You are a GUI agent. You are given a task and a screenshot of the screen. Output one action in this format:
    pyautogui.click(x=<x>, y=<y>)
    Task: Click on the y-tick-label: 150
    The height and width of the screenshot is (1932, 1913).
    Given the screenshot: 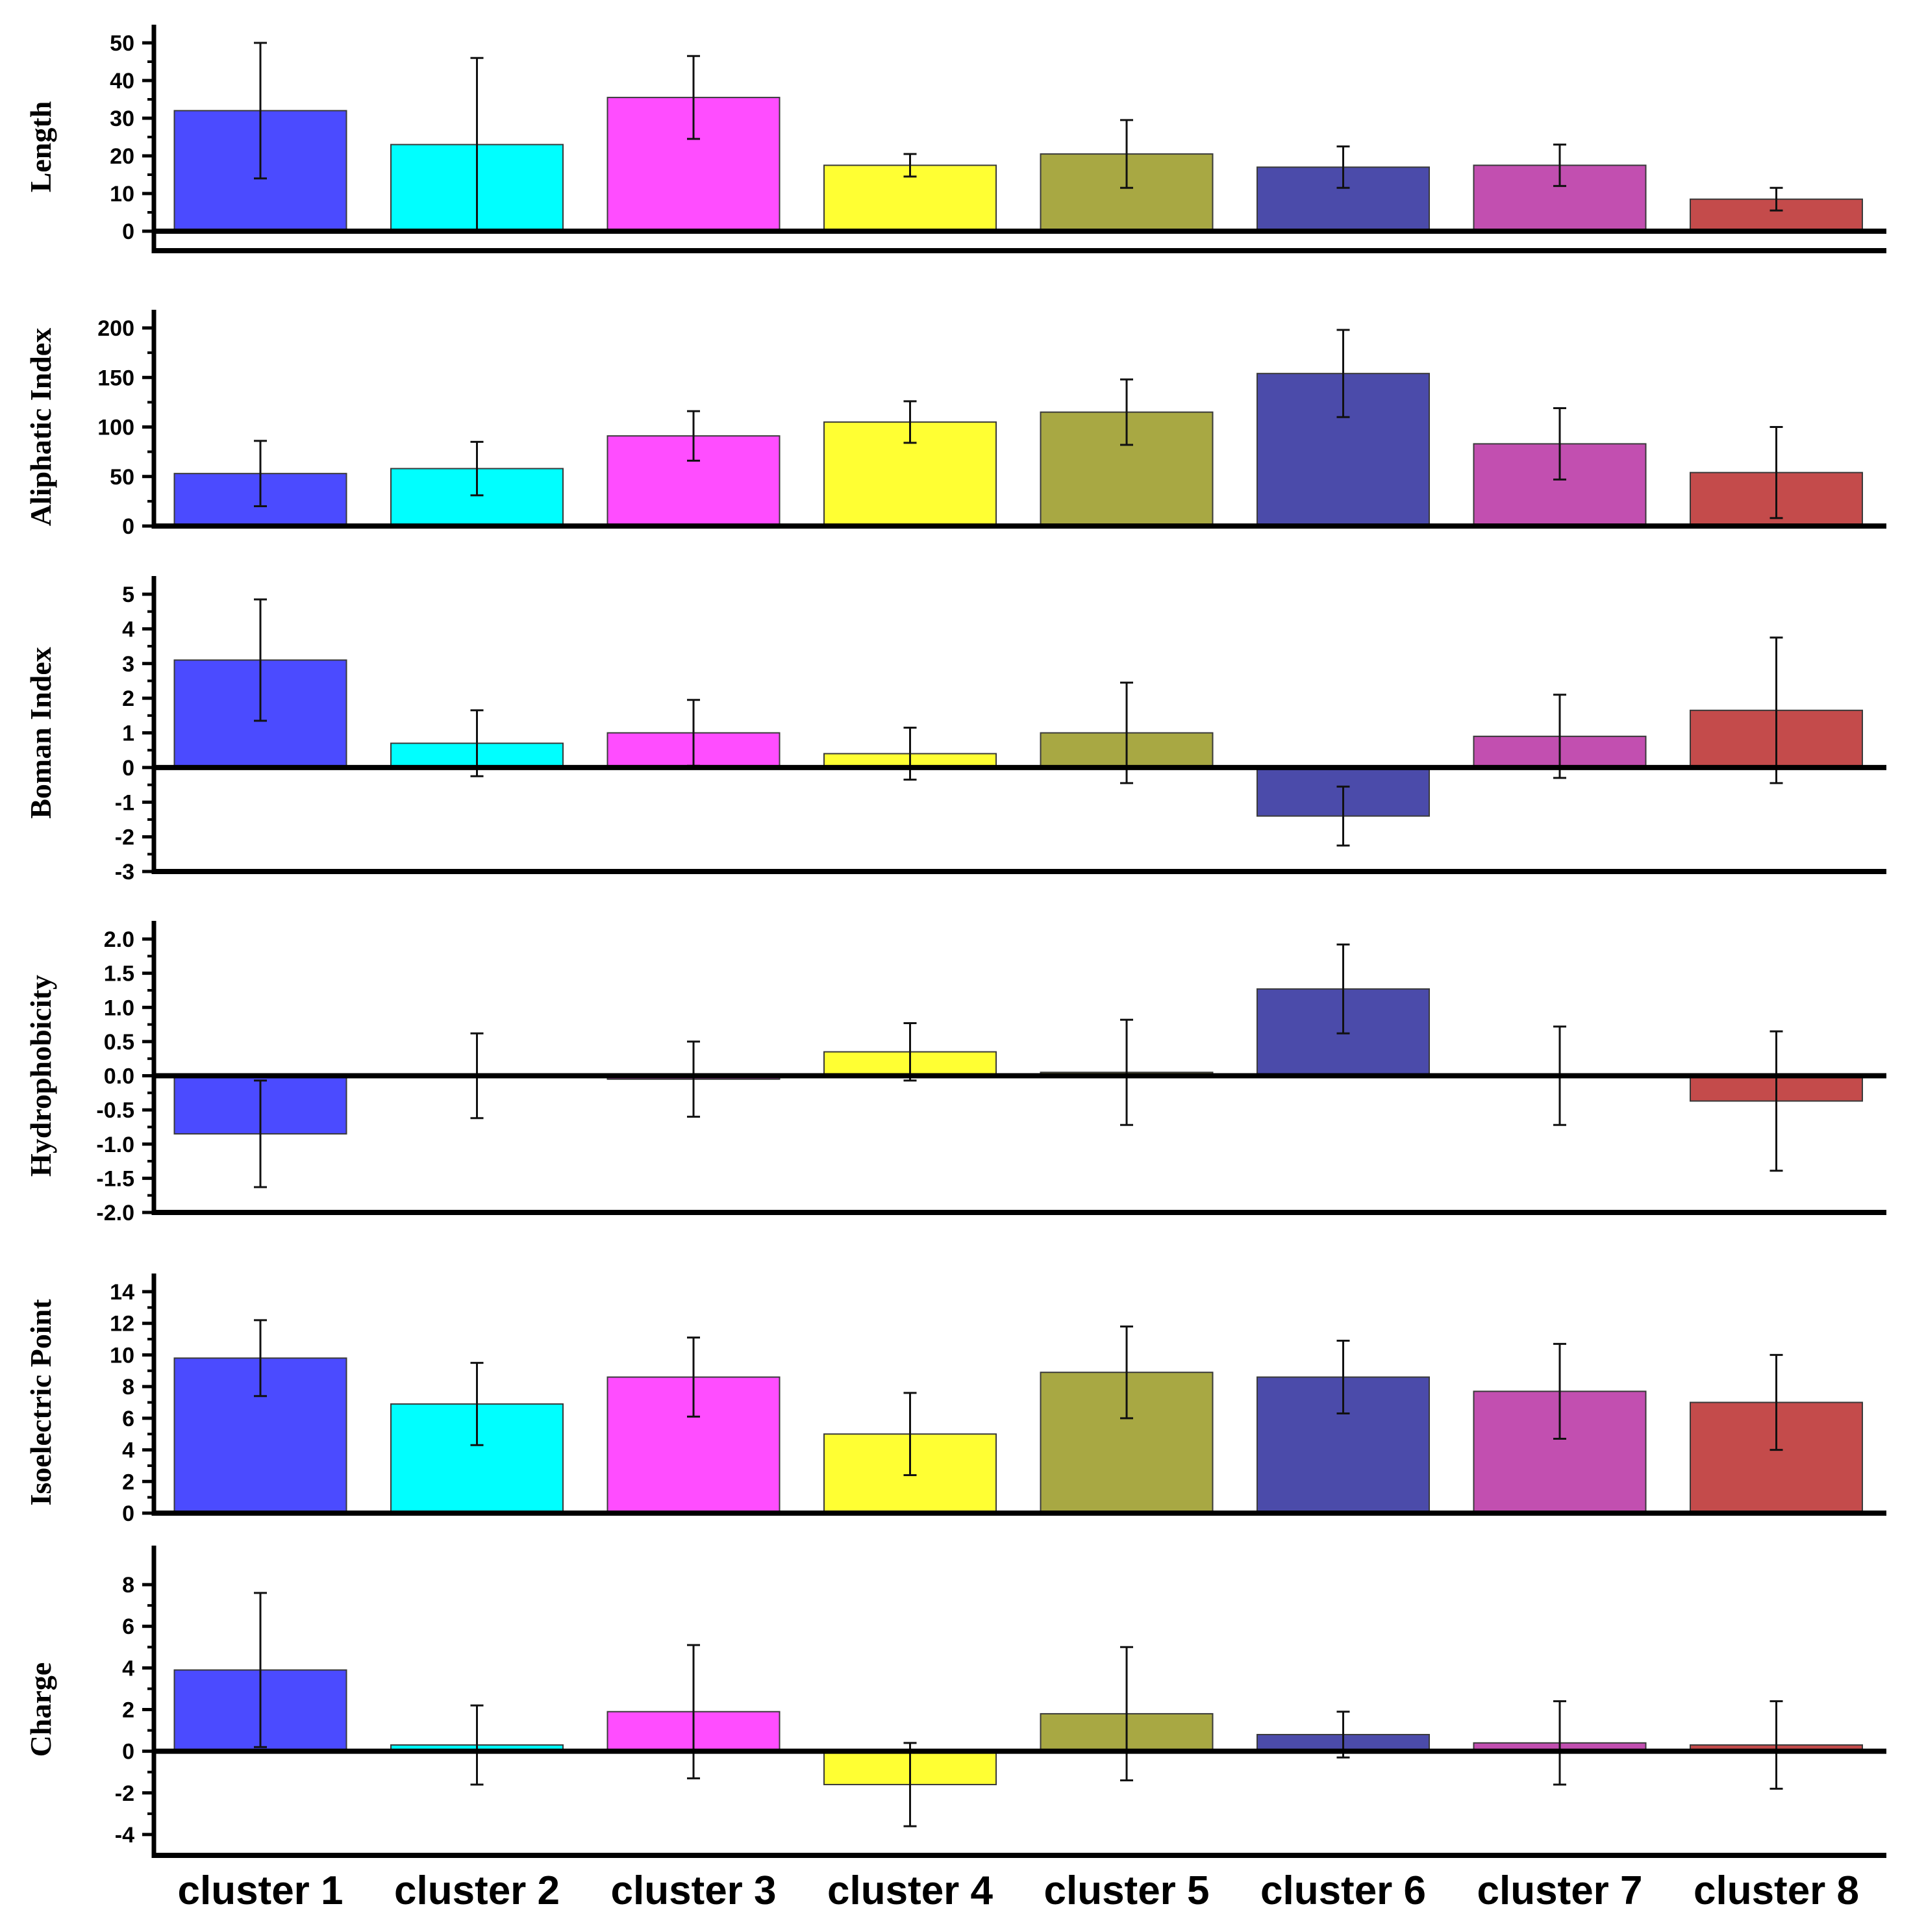 What is the action you would take?
    pyautogui.click(x=115, y=378)
    